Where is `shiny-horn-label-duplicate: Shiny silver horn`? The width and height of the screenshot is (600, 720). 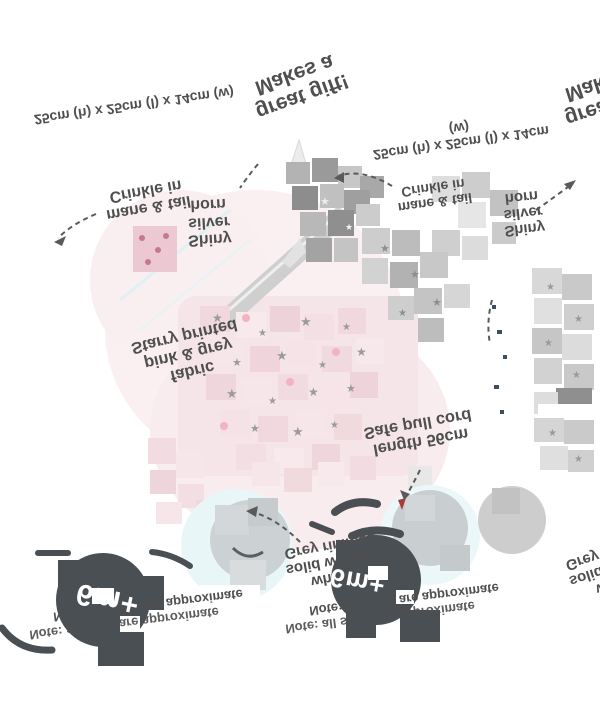
shiny-horn-label-duplicate: Shiny silver horn is located at coordinates (524, 213).